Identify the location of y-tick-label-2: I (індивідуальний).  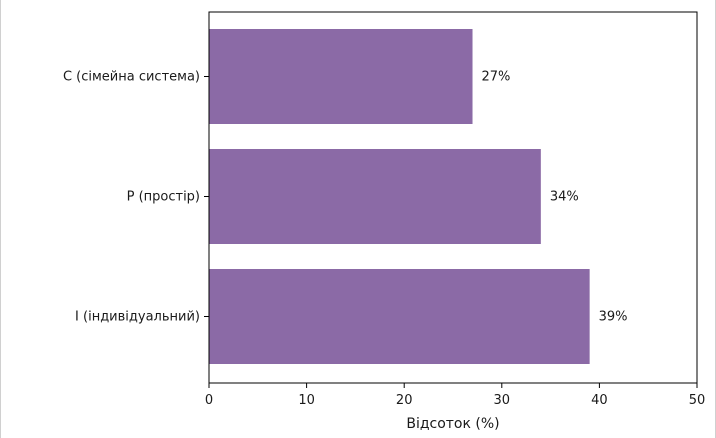
(137, 317).